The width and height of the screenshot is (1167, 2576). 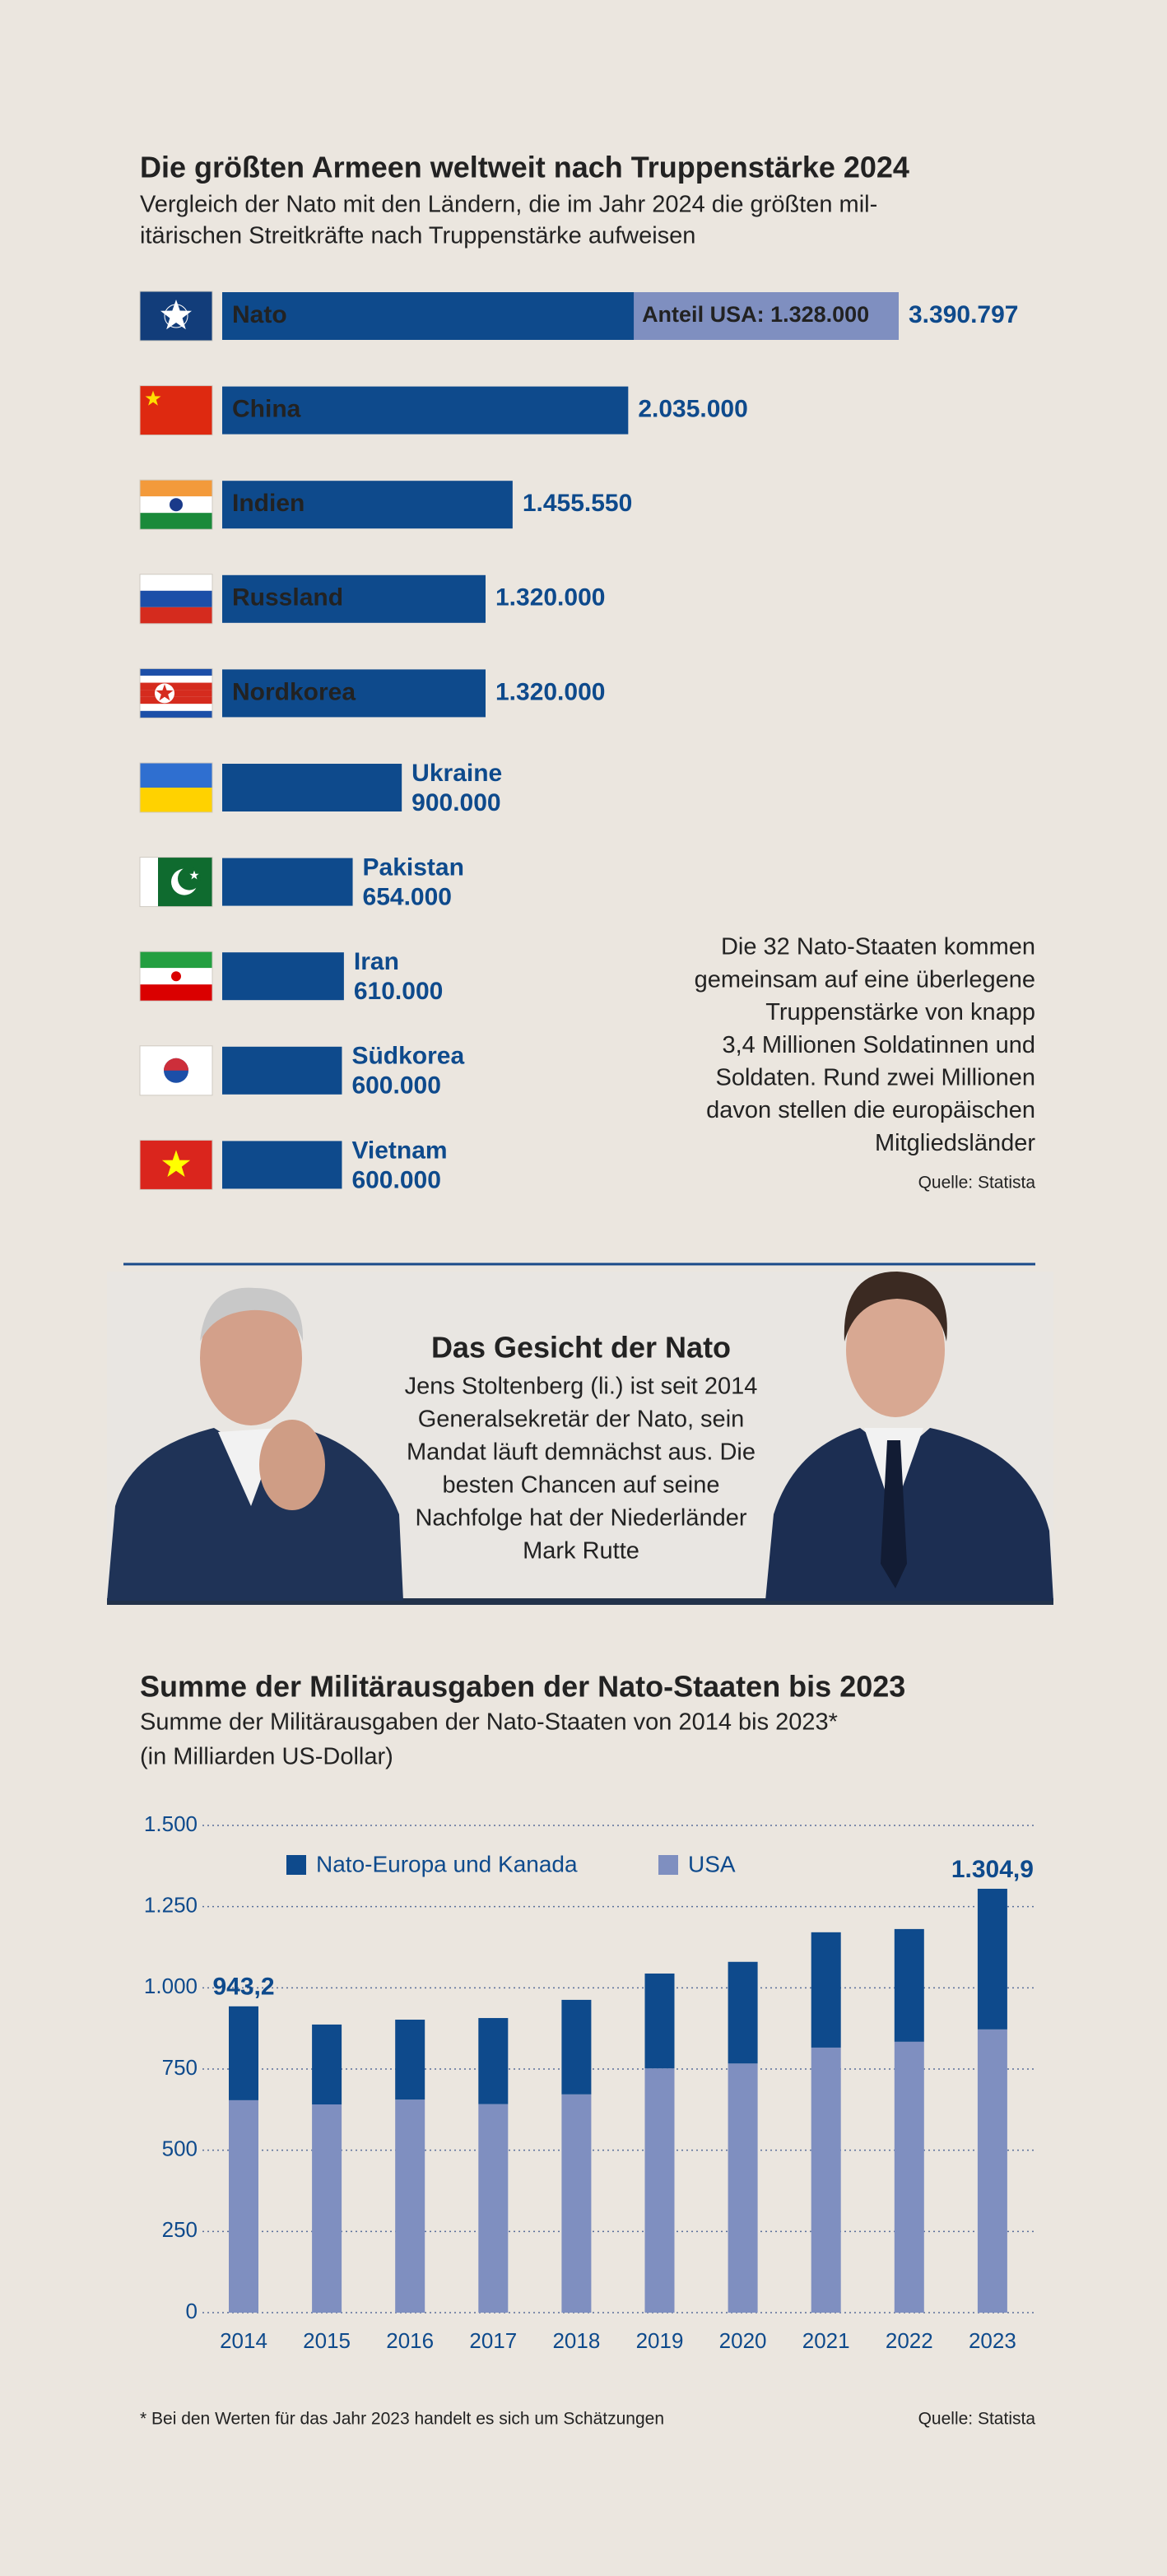 What do you see at coordinates (251, 1357) in the screenshot?
I see `head-left` at bounding box center [251, 1357].